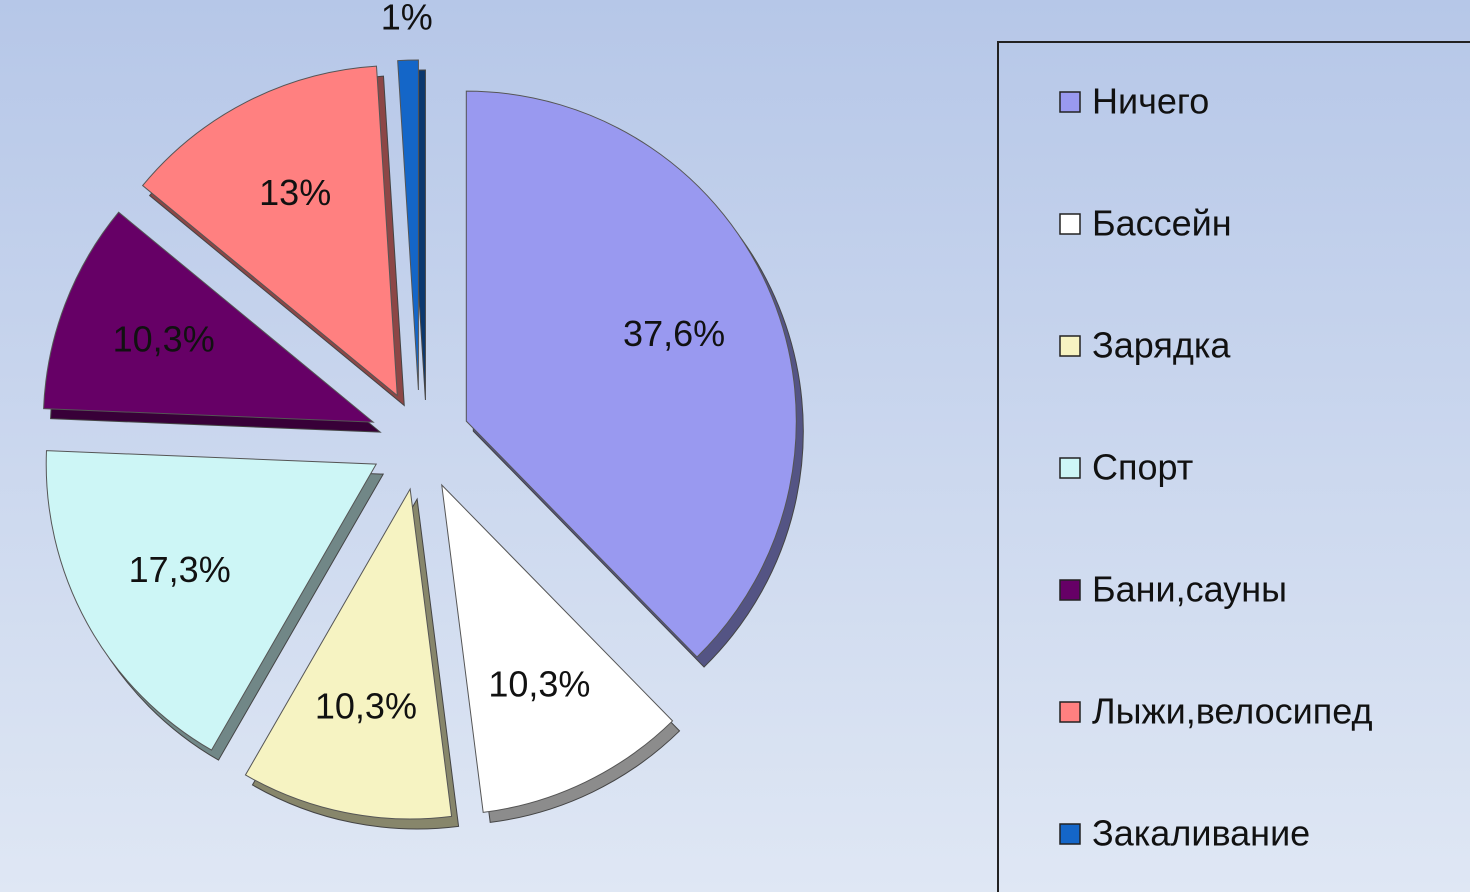 The height and width of the screenshot is (892, 1470). Describe the element at coordinates (1142, 467) in the screenshot. I see `legend-label: Спорт` at that location.